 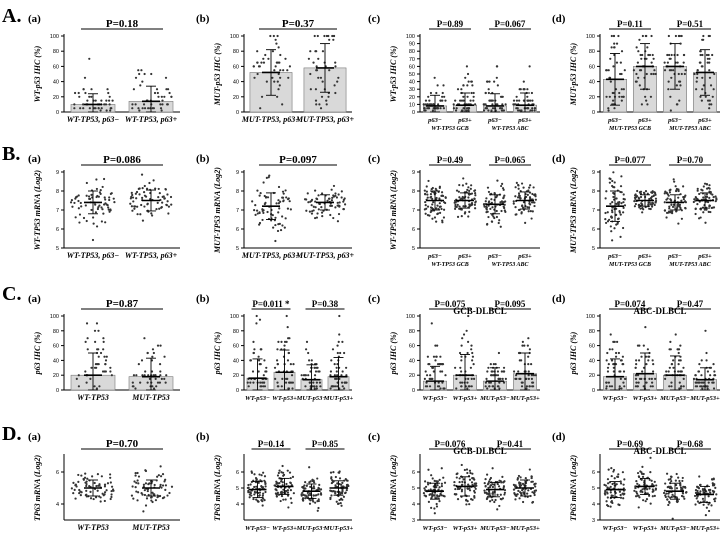 What do you see at coordinates (413, 230) in the screenshot?
I see `y-tick-label: 6` at bounding box center [413, 230].